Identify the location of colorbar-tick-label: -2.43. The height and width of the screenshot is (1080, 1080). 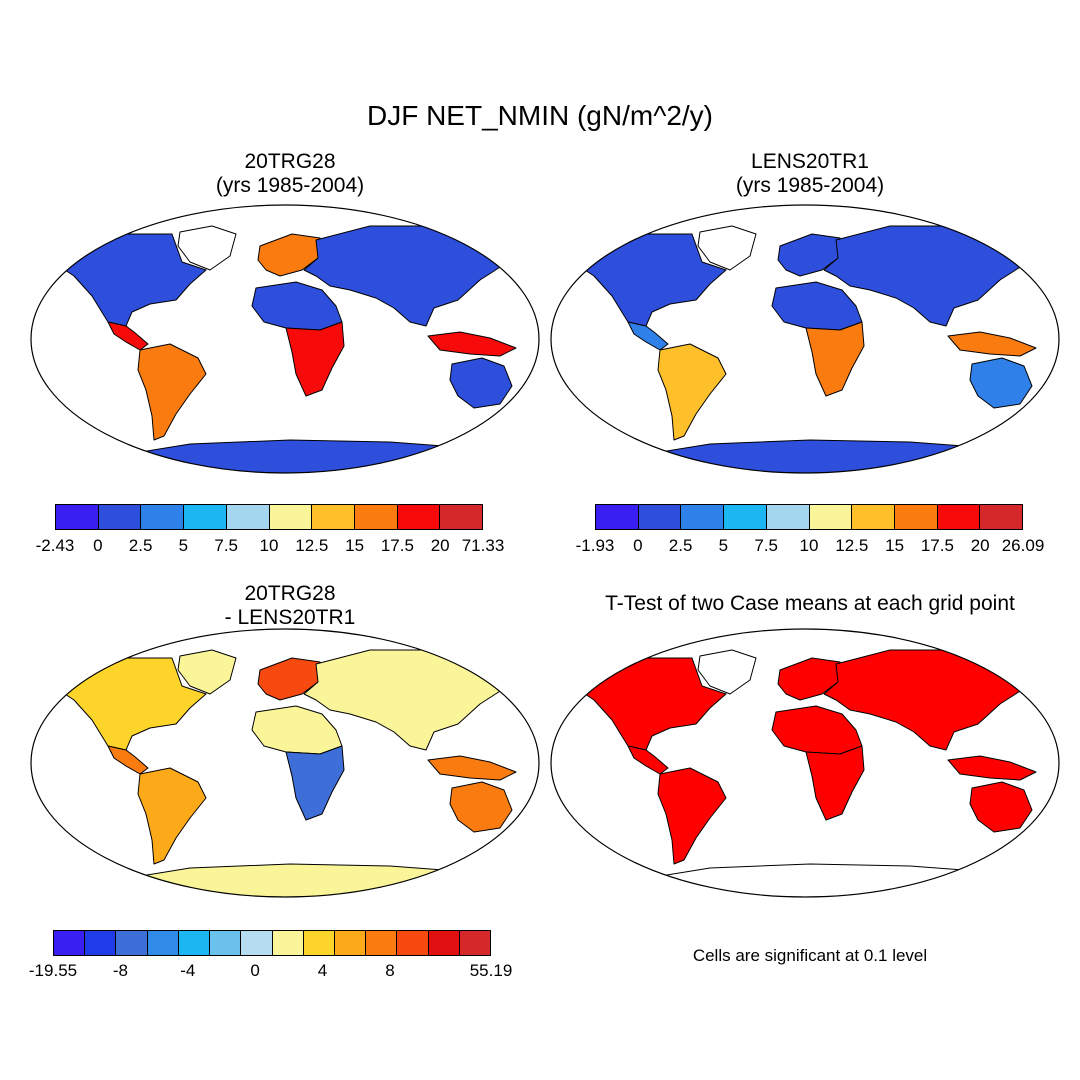
(55, 545).